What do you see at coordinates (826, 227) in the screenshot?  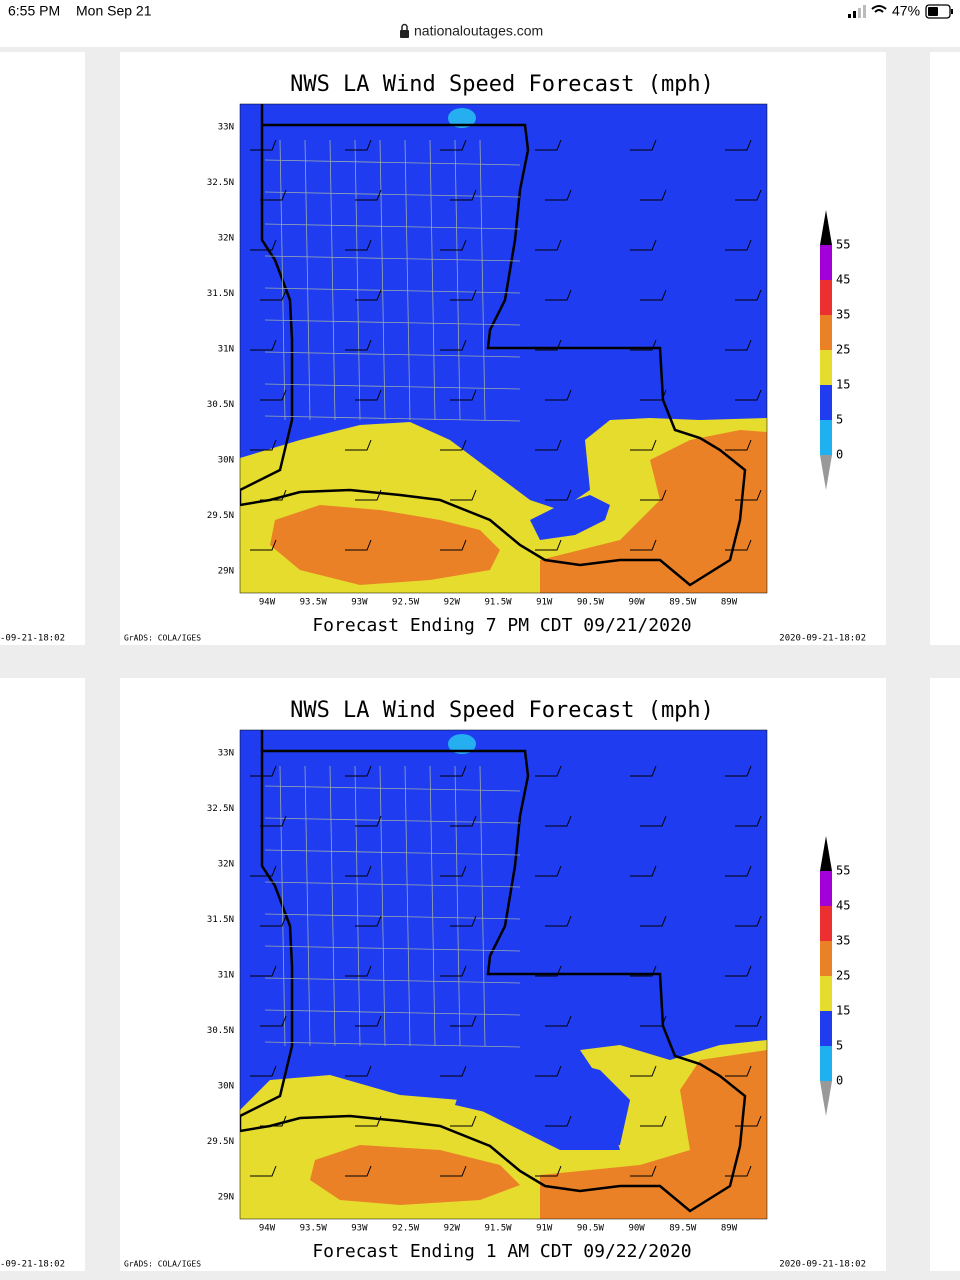 I see `colorbar-top` at bounding box center [826, 227].